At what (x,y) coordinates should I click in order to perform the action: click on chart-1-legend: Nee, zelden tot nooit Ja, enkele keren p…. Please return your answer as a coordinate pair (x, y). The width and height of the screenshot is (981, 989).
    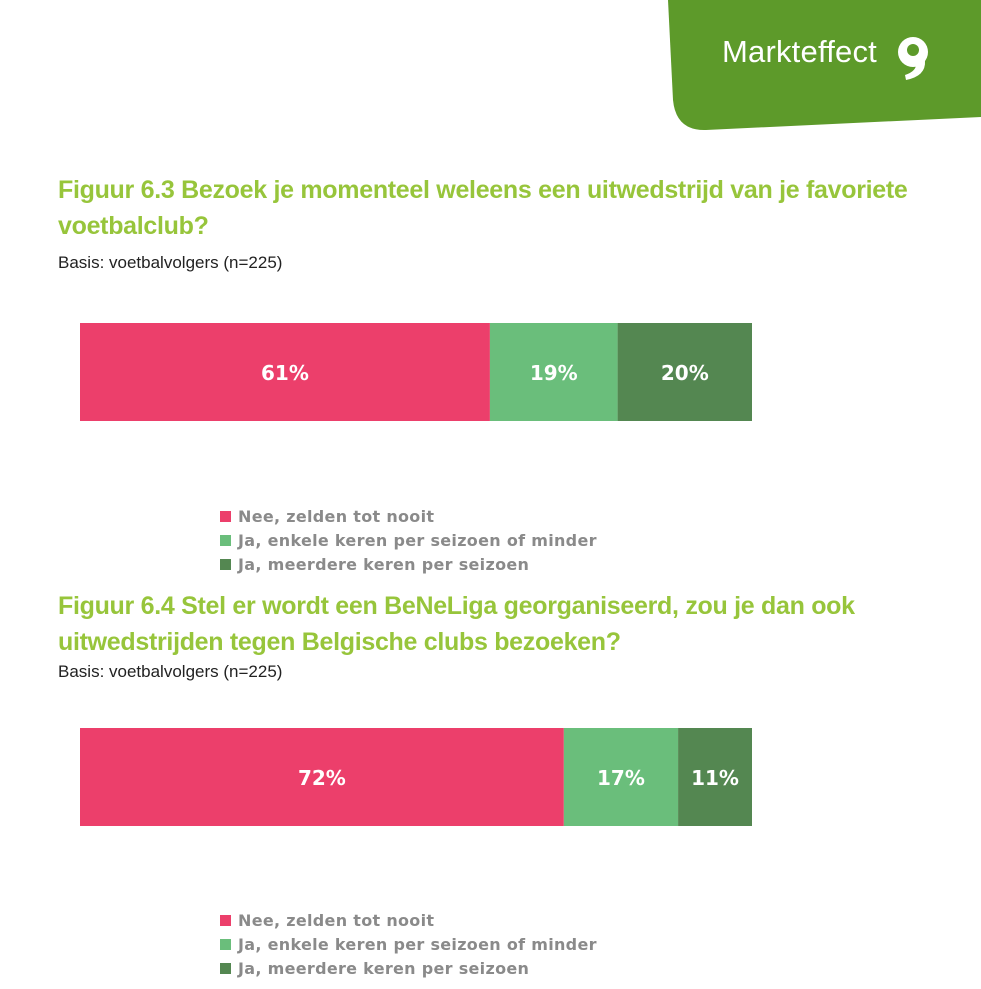
    Looking at the image, I should click on (408, 540).